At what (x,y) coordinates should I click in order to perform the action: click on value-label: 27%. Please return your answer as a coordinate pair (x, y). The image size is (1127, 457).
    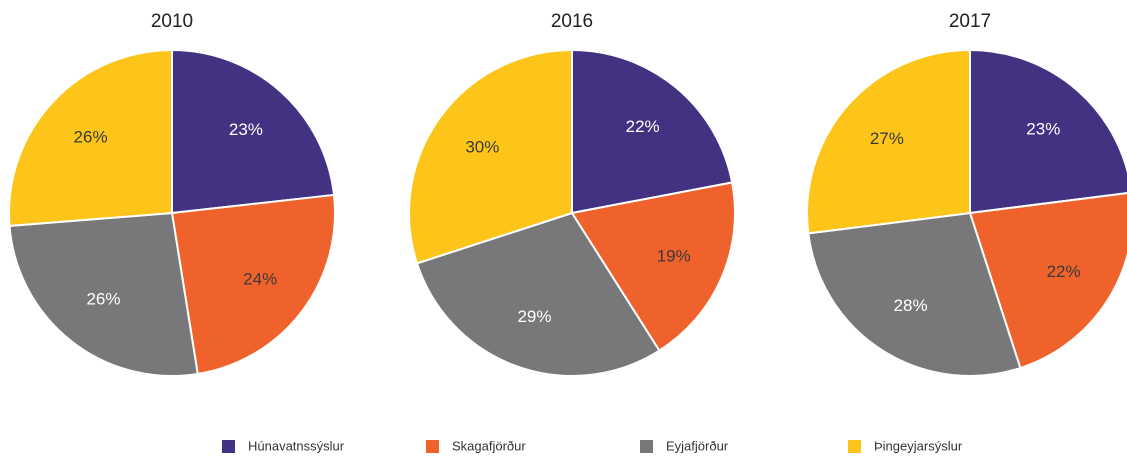
    Looking at the image, I should click on (887, 138).